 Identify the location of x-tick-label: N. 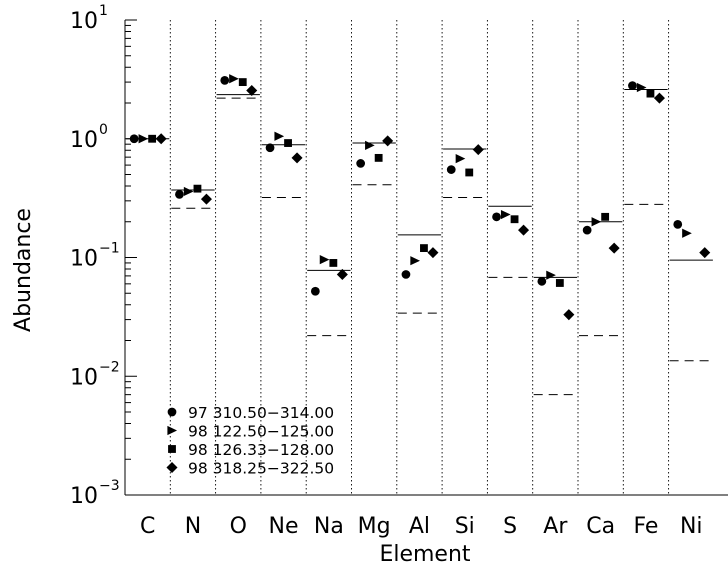
(193, 526).